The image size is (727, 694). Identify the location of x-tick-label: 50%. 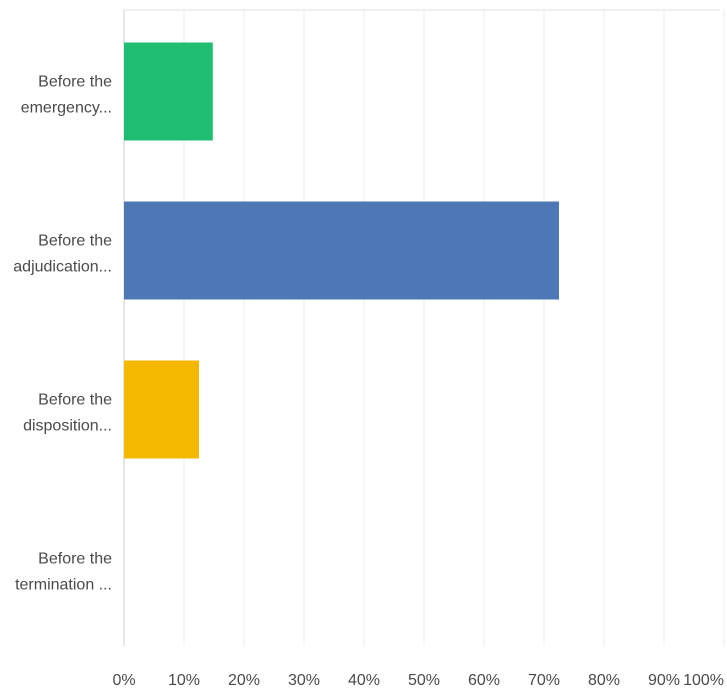
(424, 680).